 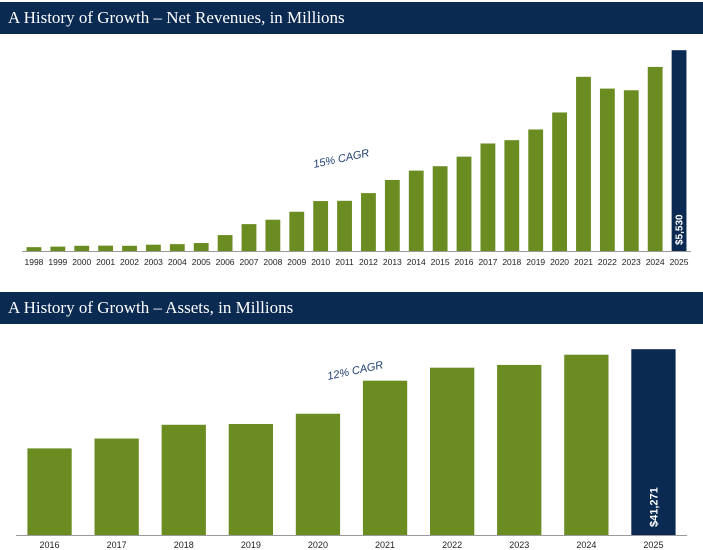 What do you see at coordinates (344, 225) in the screenshot?
I see `revenues-bar-2011` at bounding box center [344, 225].